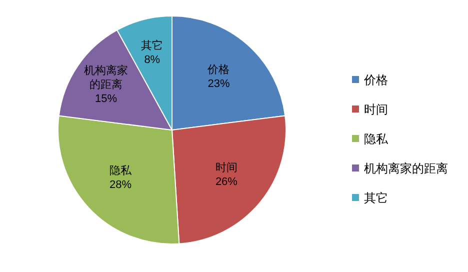 This screenshot has width=468, height=272. I want to click on legend-label: 机构离家的距离, so click(406, 169).